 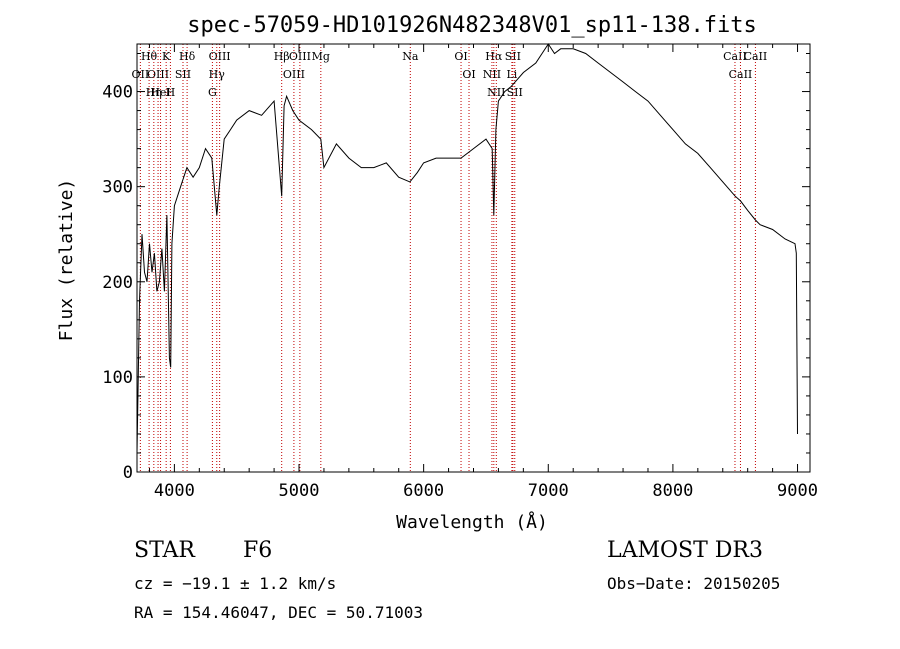 What do you see at coordinates (154, 92) in the screenshot?
I see `spectral-line-label: Hη` at bounding box center [154, 92].